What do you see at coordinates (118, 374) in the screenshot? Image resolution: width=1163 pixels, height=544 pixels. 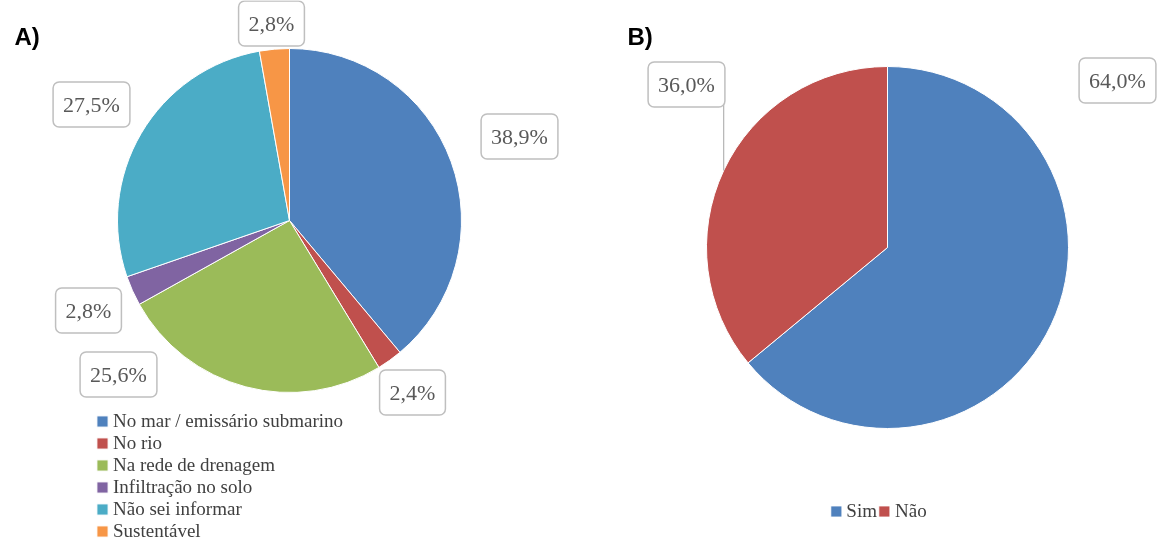 I see `data-label: 25,6%` at bounding box center [118, 374].